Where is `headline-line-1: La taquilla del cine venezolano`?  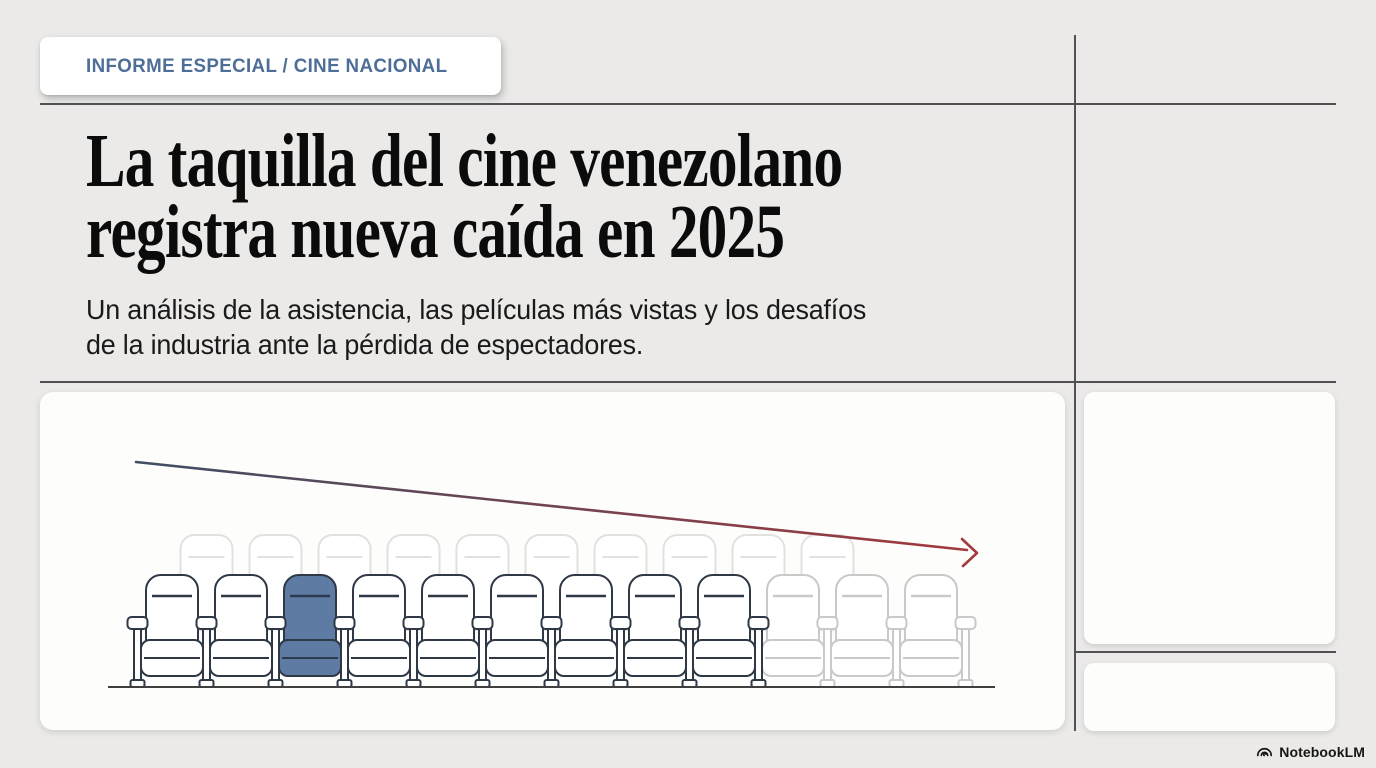
headline-line-1: La taquilla del cine venezolano is located at coordinates (464, 161).